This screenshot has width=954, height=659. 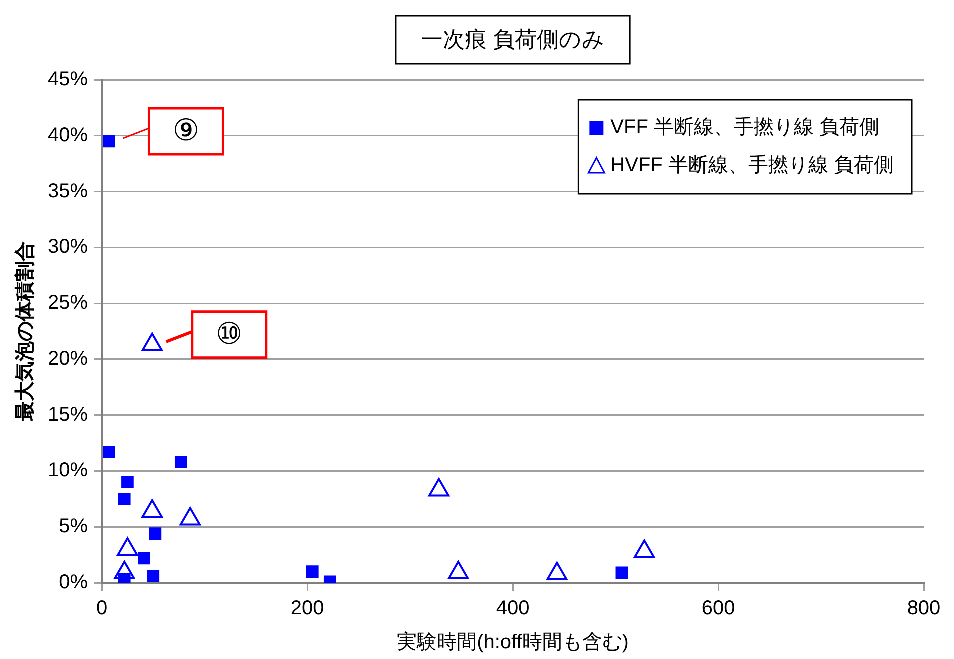 I want to click on annotation: ⑩, so click(x=229, y=335).